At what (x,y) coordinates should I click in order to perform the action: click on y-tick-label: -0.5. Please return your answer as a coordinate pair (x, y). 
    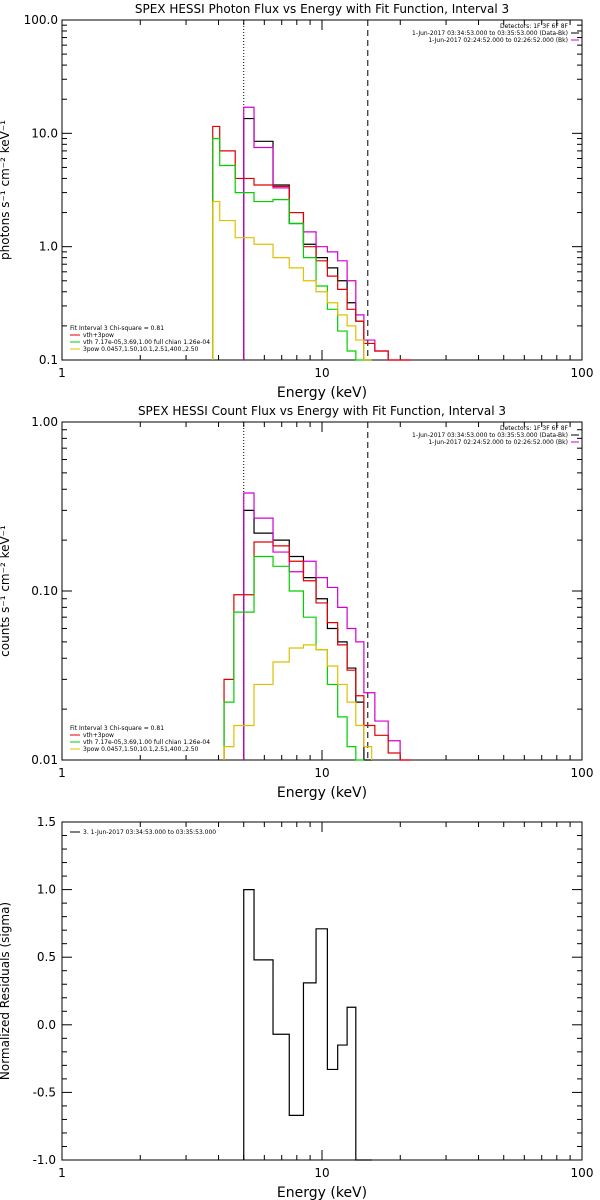
    Looking at the image, I should click on (44, 1092).